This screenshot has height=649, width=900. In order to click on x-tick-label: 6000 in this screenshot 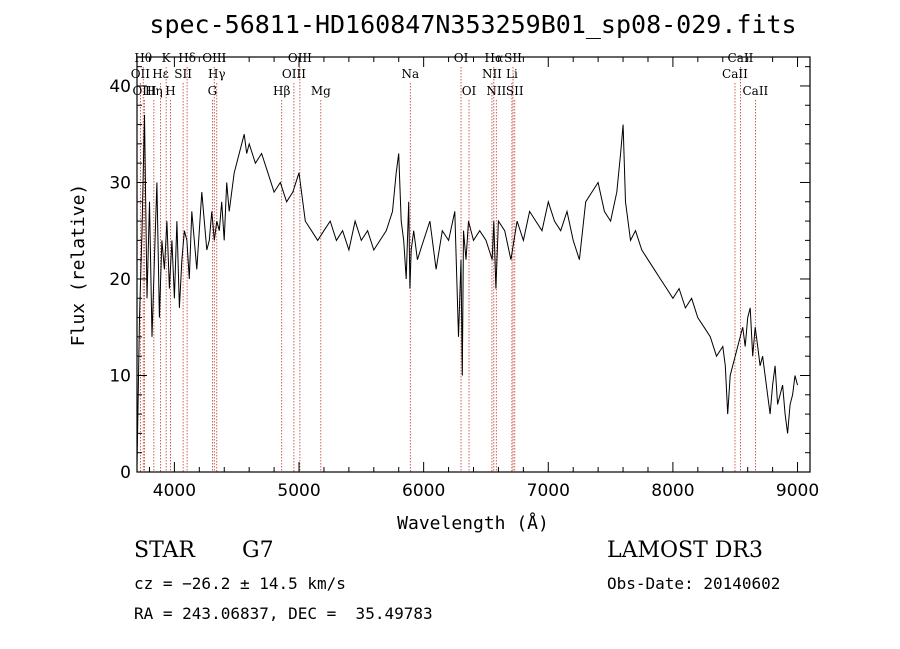, I will do `click(423, 491)`.